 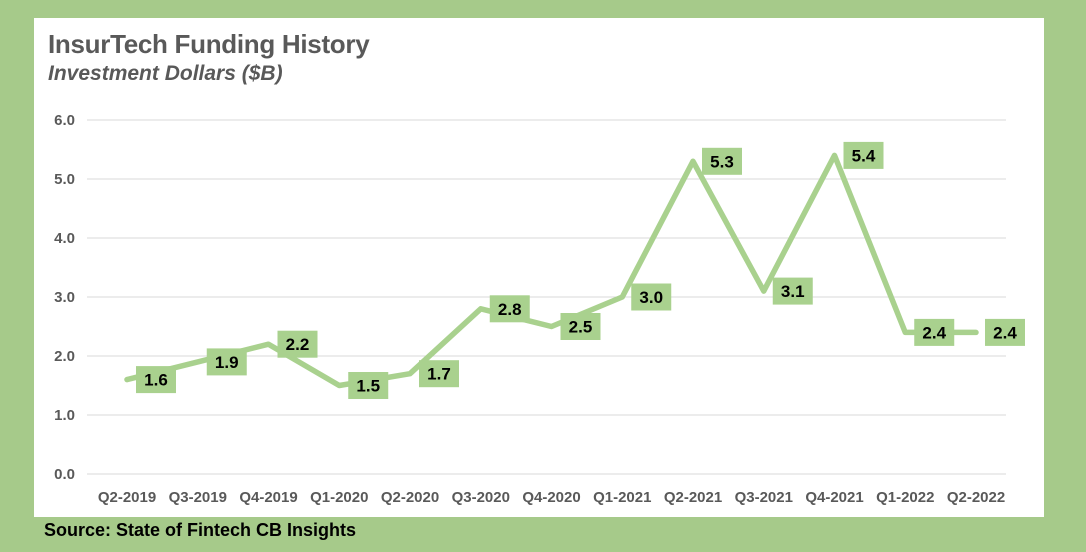 I want to click on y-axis-tick-label: 4.0, so click(x=64, y=238).